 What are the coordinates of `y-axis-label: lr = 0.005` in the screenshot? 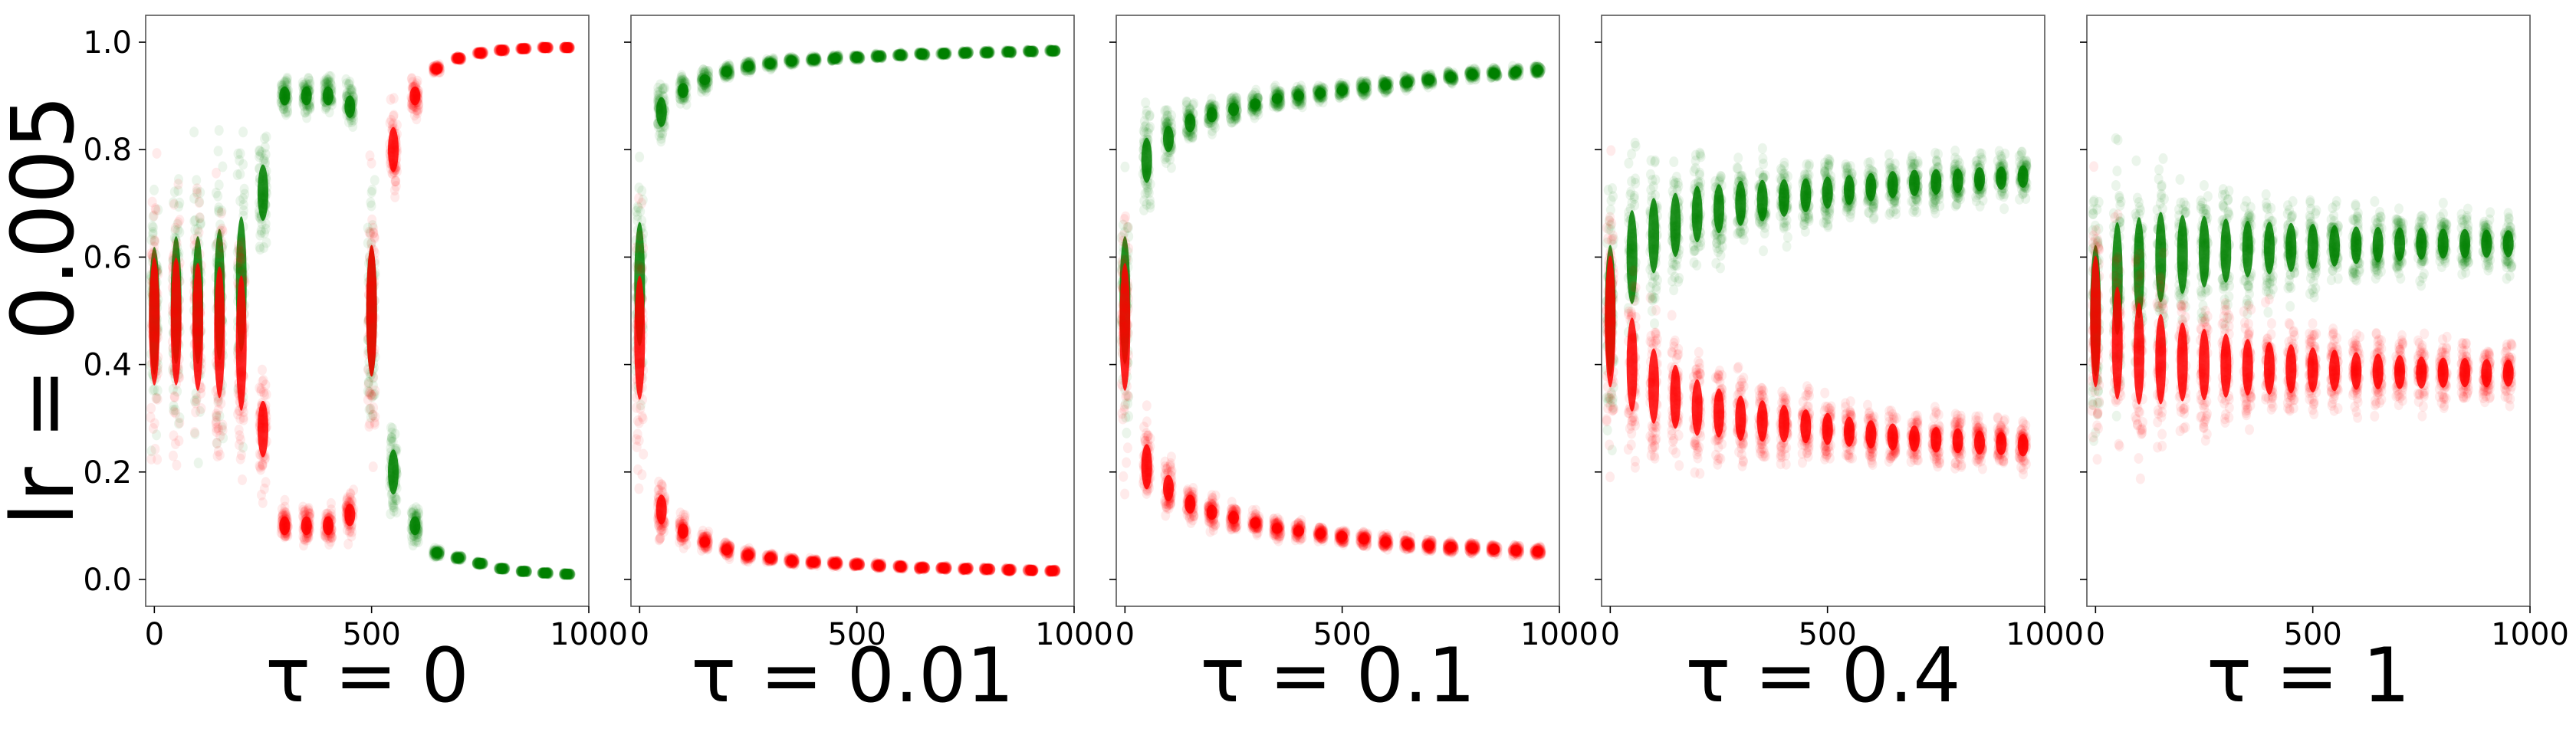 It's located at (47, 311).